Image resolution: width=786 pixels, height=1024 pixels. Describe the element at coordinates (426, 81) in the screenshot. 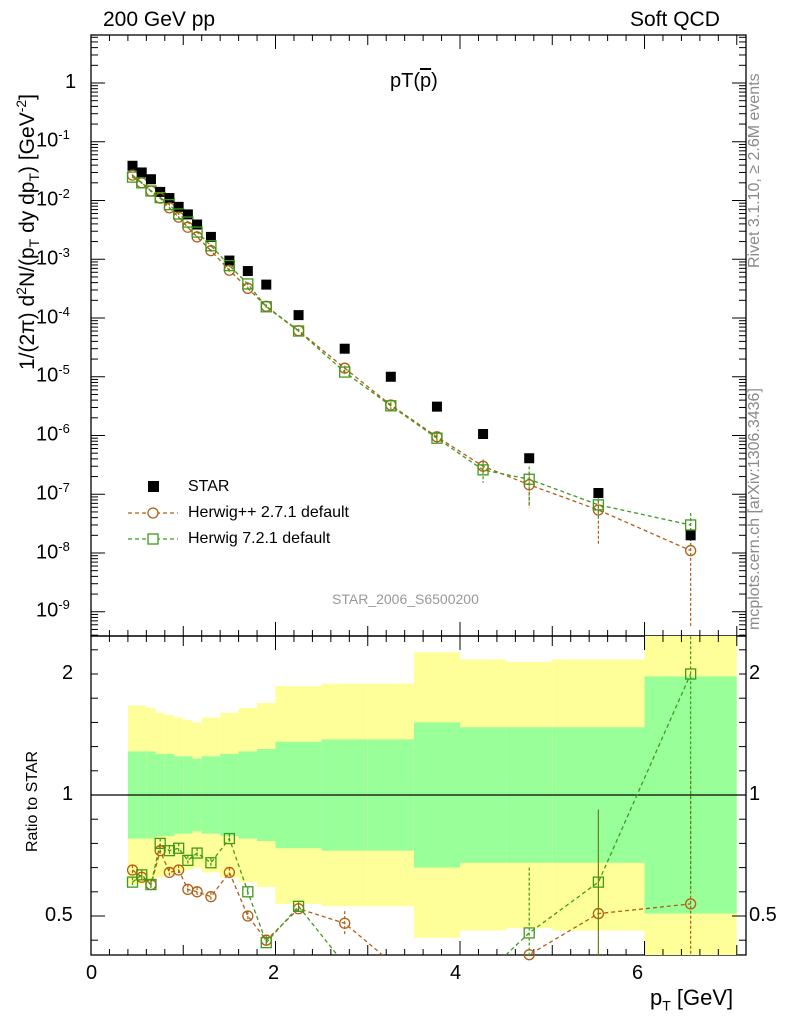

I see `plot-title-antiproton: p` at that location.